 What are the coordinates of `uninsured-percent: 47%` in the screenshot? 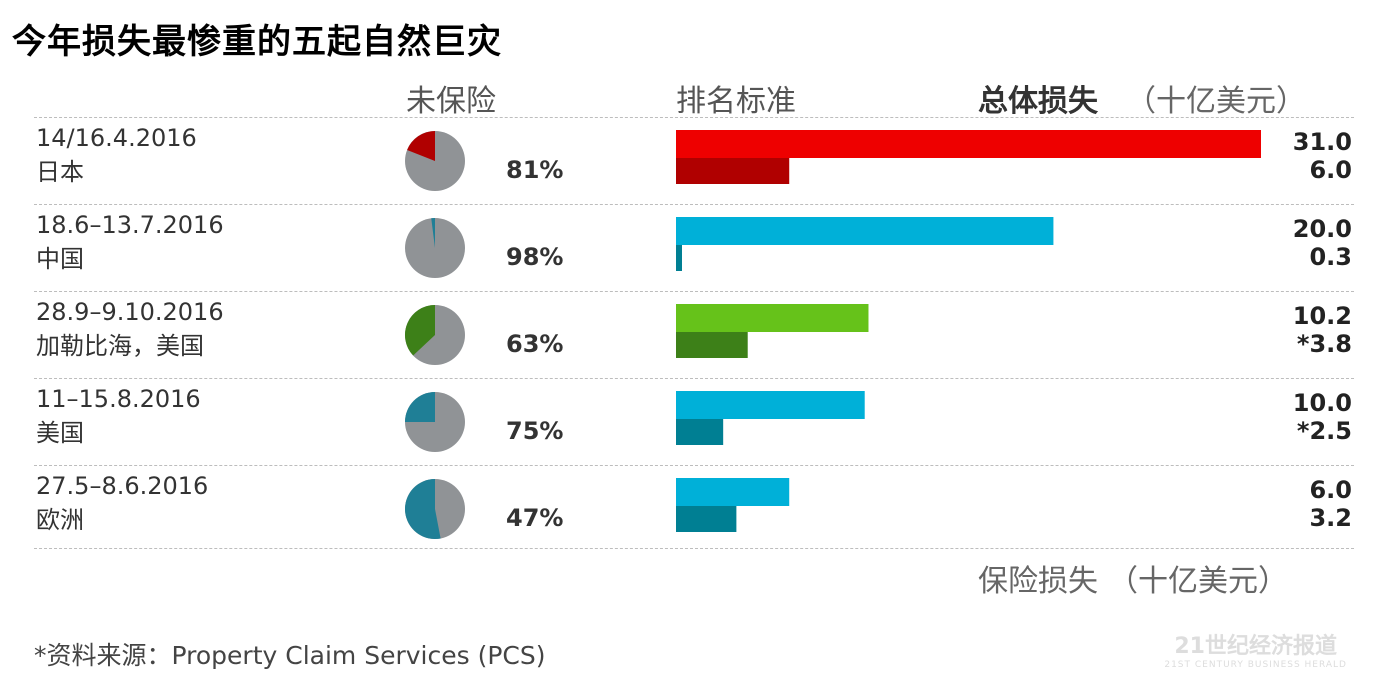 It's located at (535, 518).